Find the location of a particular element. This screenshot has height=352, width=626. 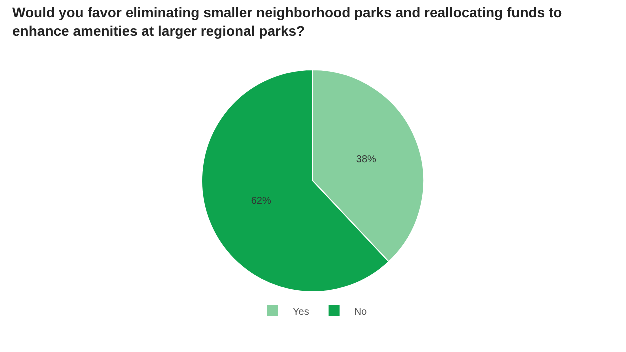

legend-label: No is located at coordinates (361, 312).